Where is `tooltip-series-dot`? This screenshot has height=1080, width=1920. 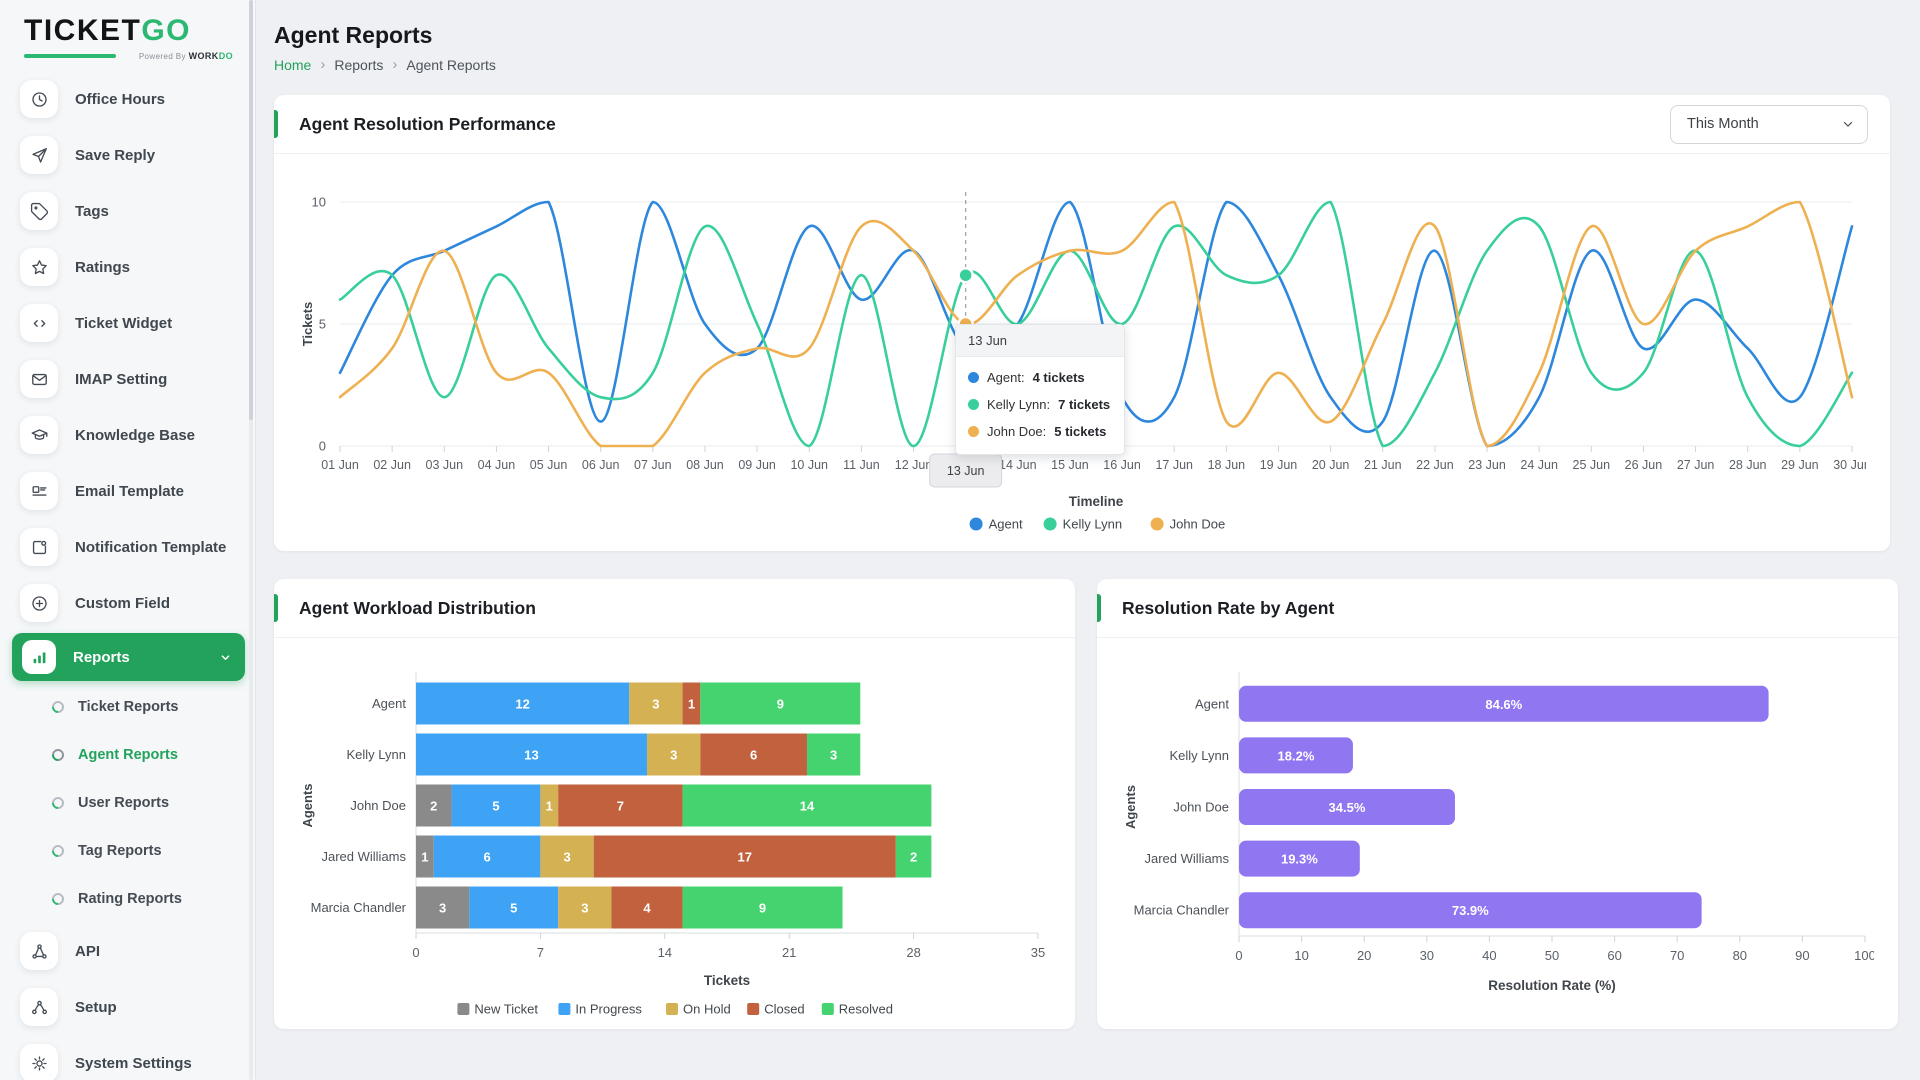 tooltip-series-dot is located at coordinates (973, 404).